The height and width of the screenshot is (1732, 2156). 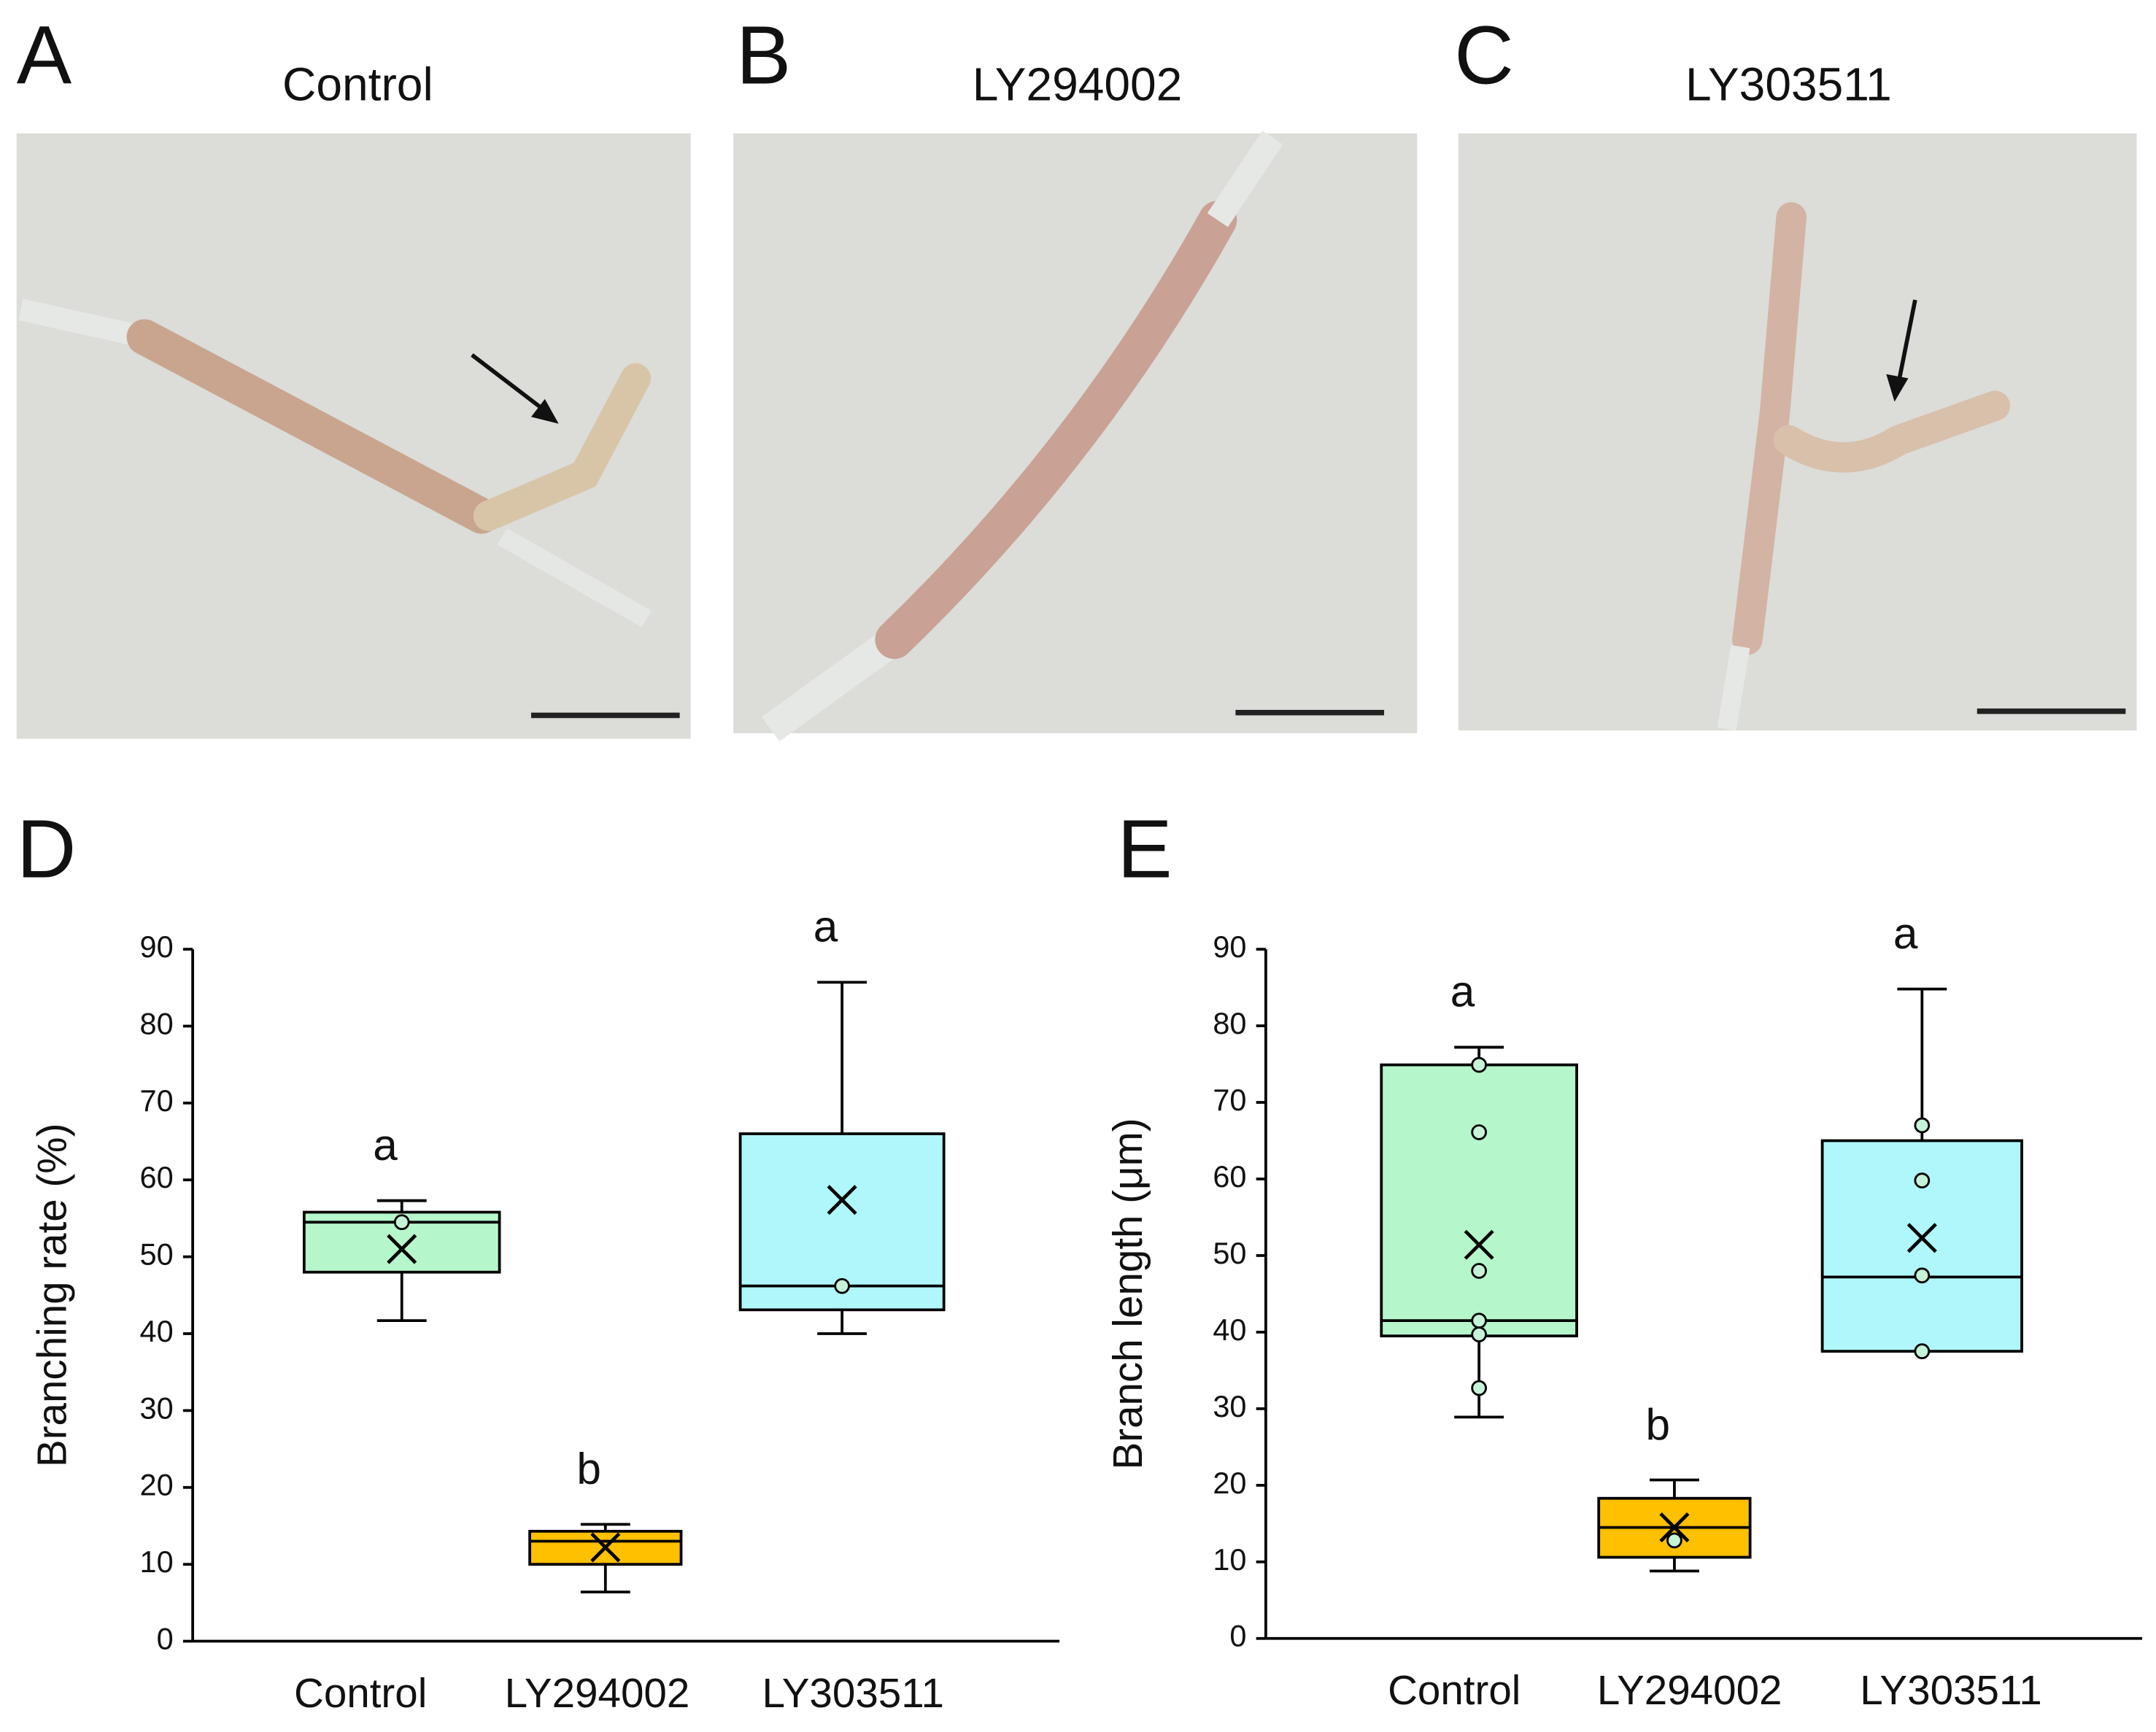 What do you see at coordinates (353, 436) in the screenshot?
I see `micrograph-a` at bounding box center [353, 436].